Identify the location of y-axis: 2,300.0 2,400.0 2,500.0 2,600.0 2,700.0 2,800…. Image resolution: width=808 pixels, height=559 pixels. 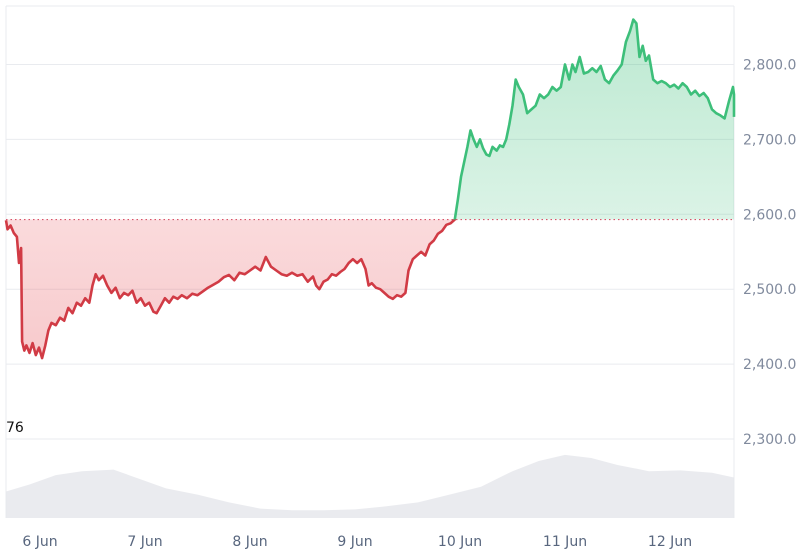
(769, 253).